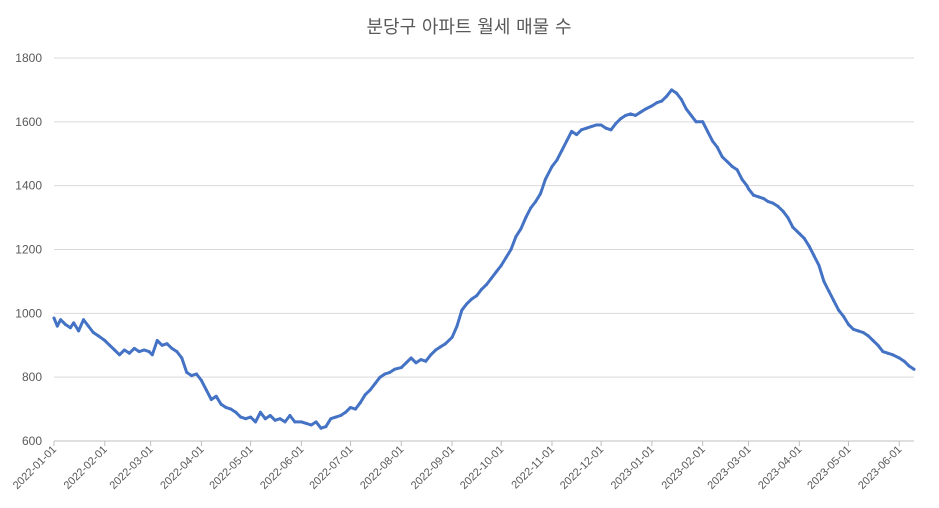  Describe the element at coordinates (32, 441) in the screenshot. I see `y-tick-label: 600` at that location.